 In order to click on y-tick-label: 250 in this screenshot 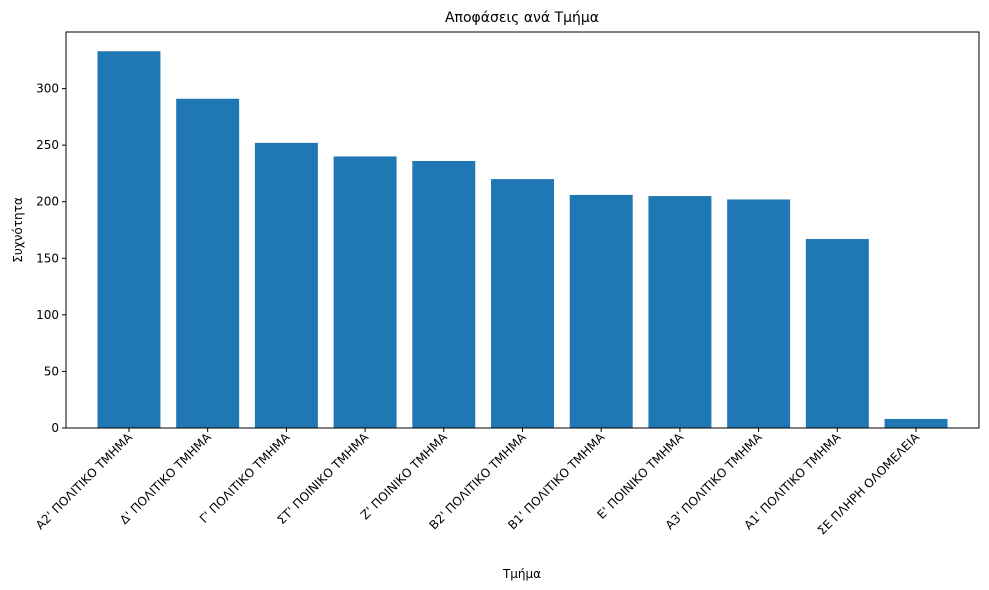, I will do `click(47, 145)`.